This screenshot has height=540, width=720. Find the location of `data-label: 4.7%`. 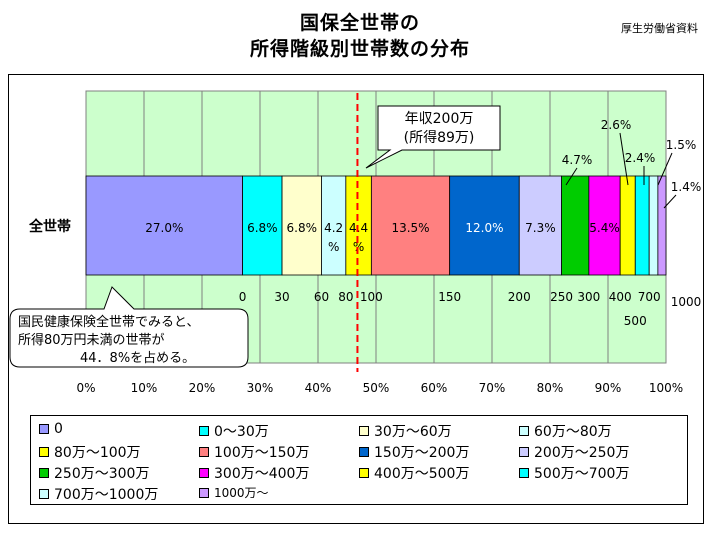

data-label: 4.7% is located at coordinates (577, 160).